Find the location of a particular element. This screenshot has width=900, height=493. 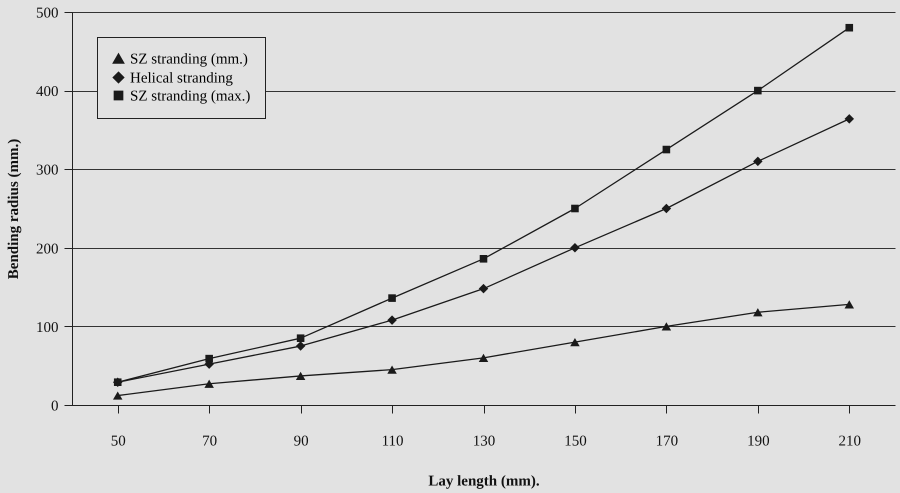

legend-label: Helical stranding is located at coordinates (182, 78).